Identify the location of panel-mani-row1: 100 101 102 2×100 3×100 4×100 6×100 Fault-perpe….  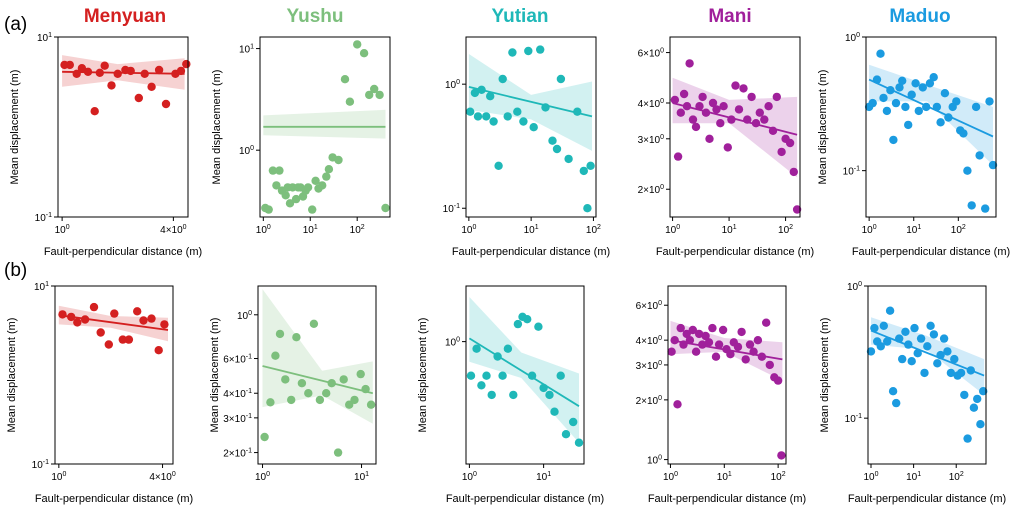
(726, 147).